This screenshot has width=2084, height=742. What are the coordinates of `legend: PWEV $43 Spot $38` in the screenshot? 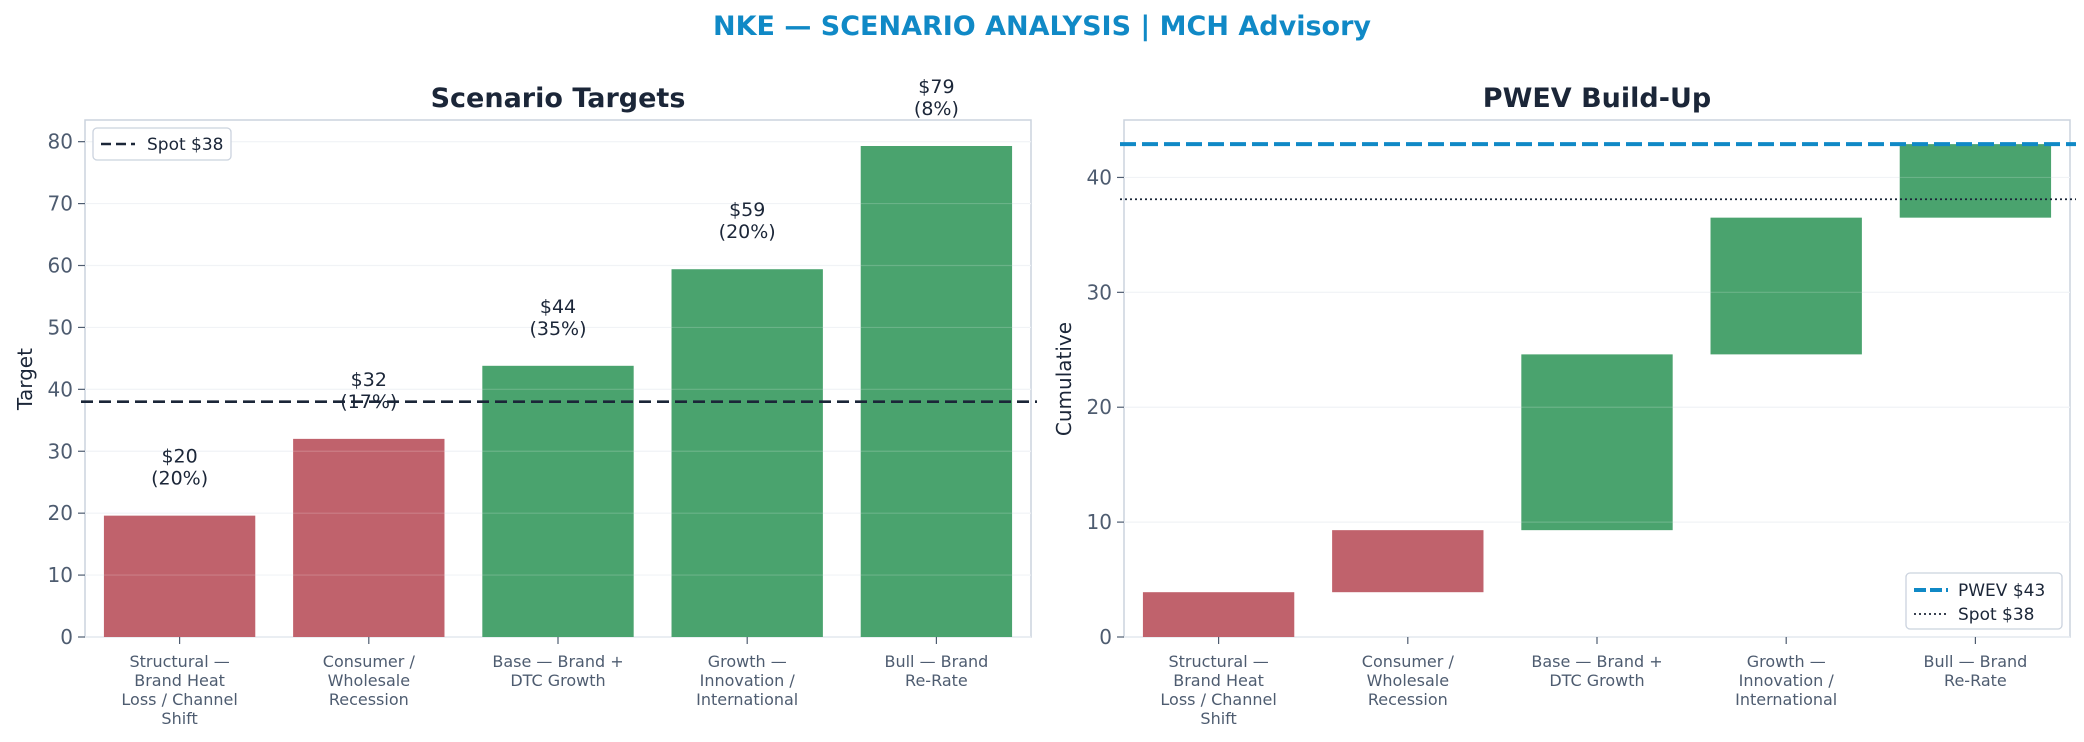 It's located at (1984, 601).